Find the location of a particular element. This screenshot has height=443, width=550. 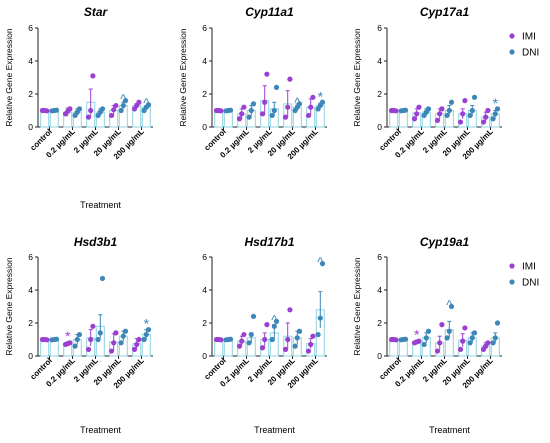

chart-title: Hsd3b1 is located at coordinates (96, 242).